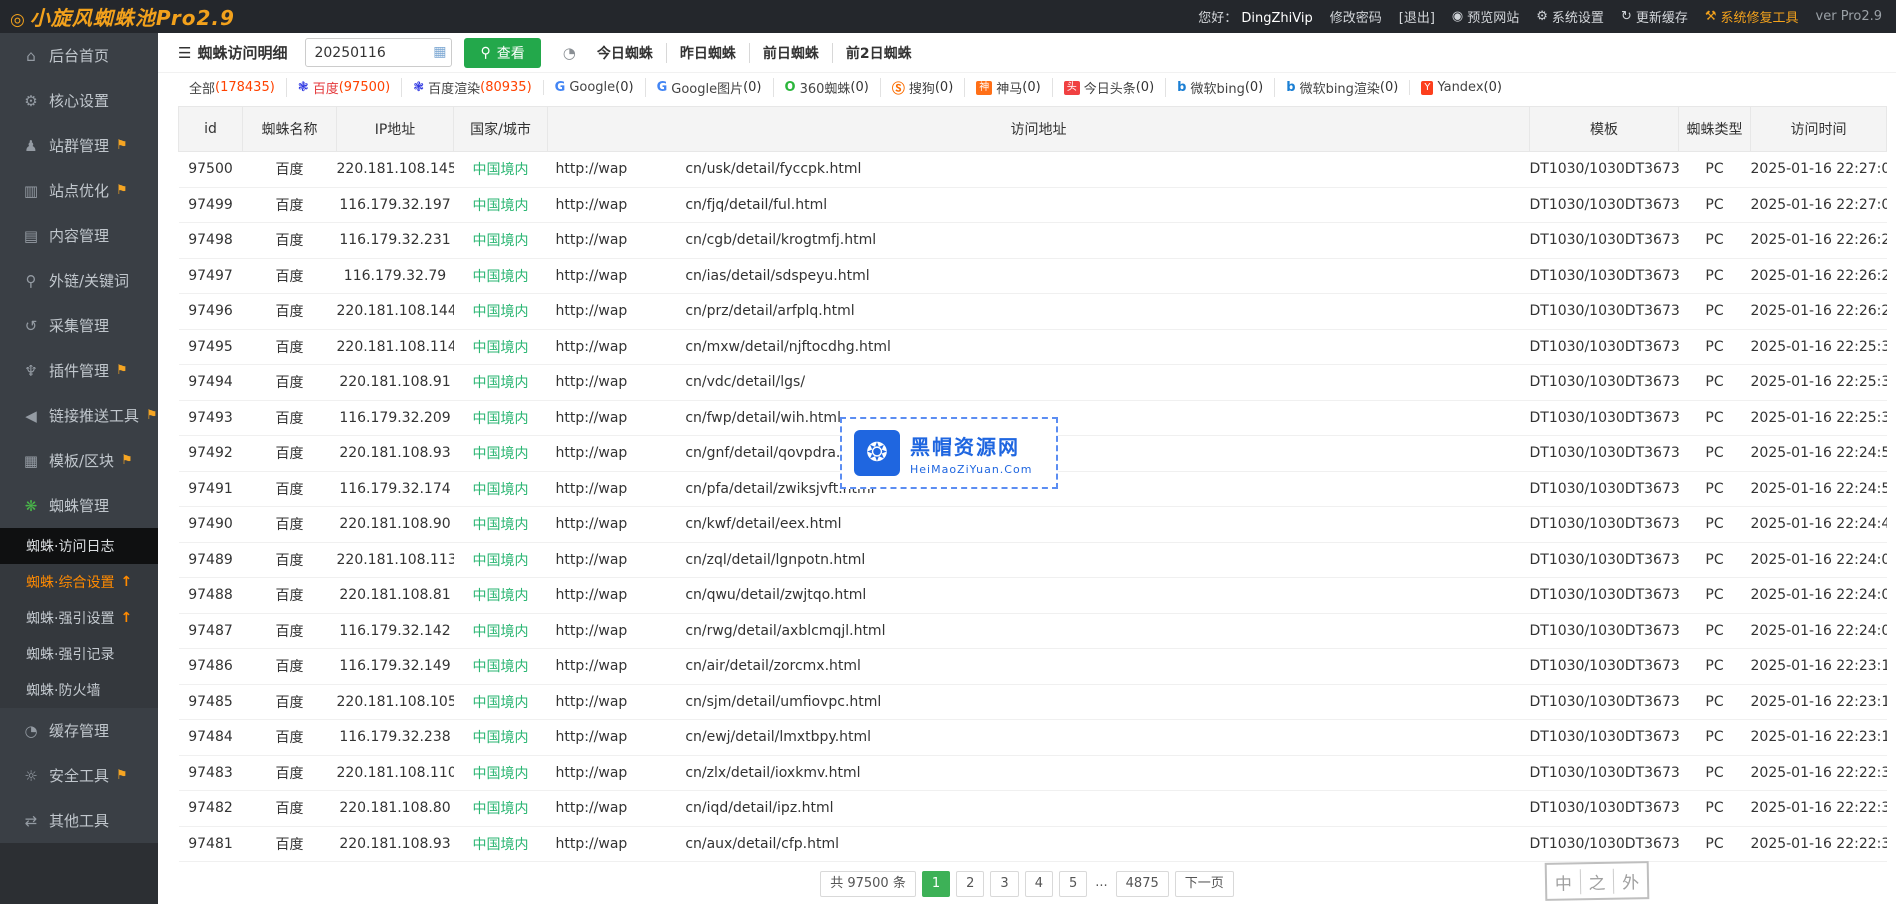 The width and height of the screenshot is (1896, 904). I want to click on spider-filter: G Google (0), so click(593, 87).